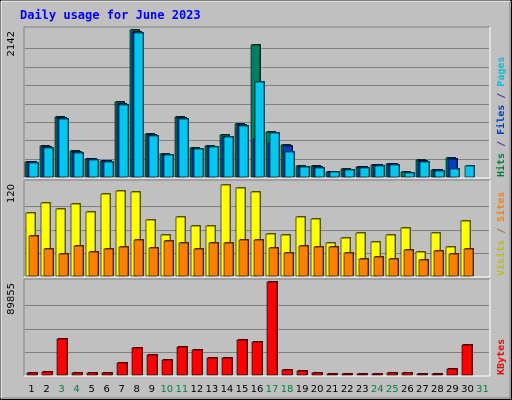  What do you see at coordinates (501, 357) in the screenshot?
I see `legend-entry: KBytes` at bounding box center [501, 357].